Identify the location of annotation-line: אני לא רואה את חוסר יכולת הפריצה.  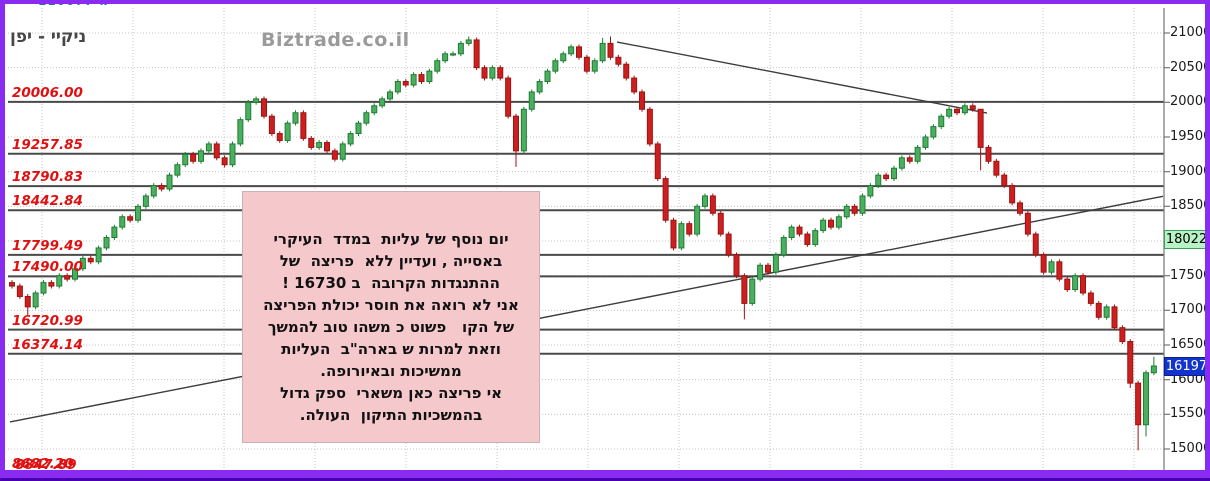
(391, 305).